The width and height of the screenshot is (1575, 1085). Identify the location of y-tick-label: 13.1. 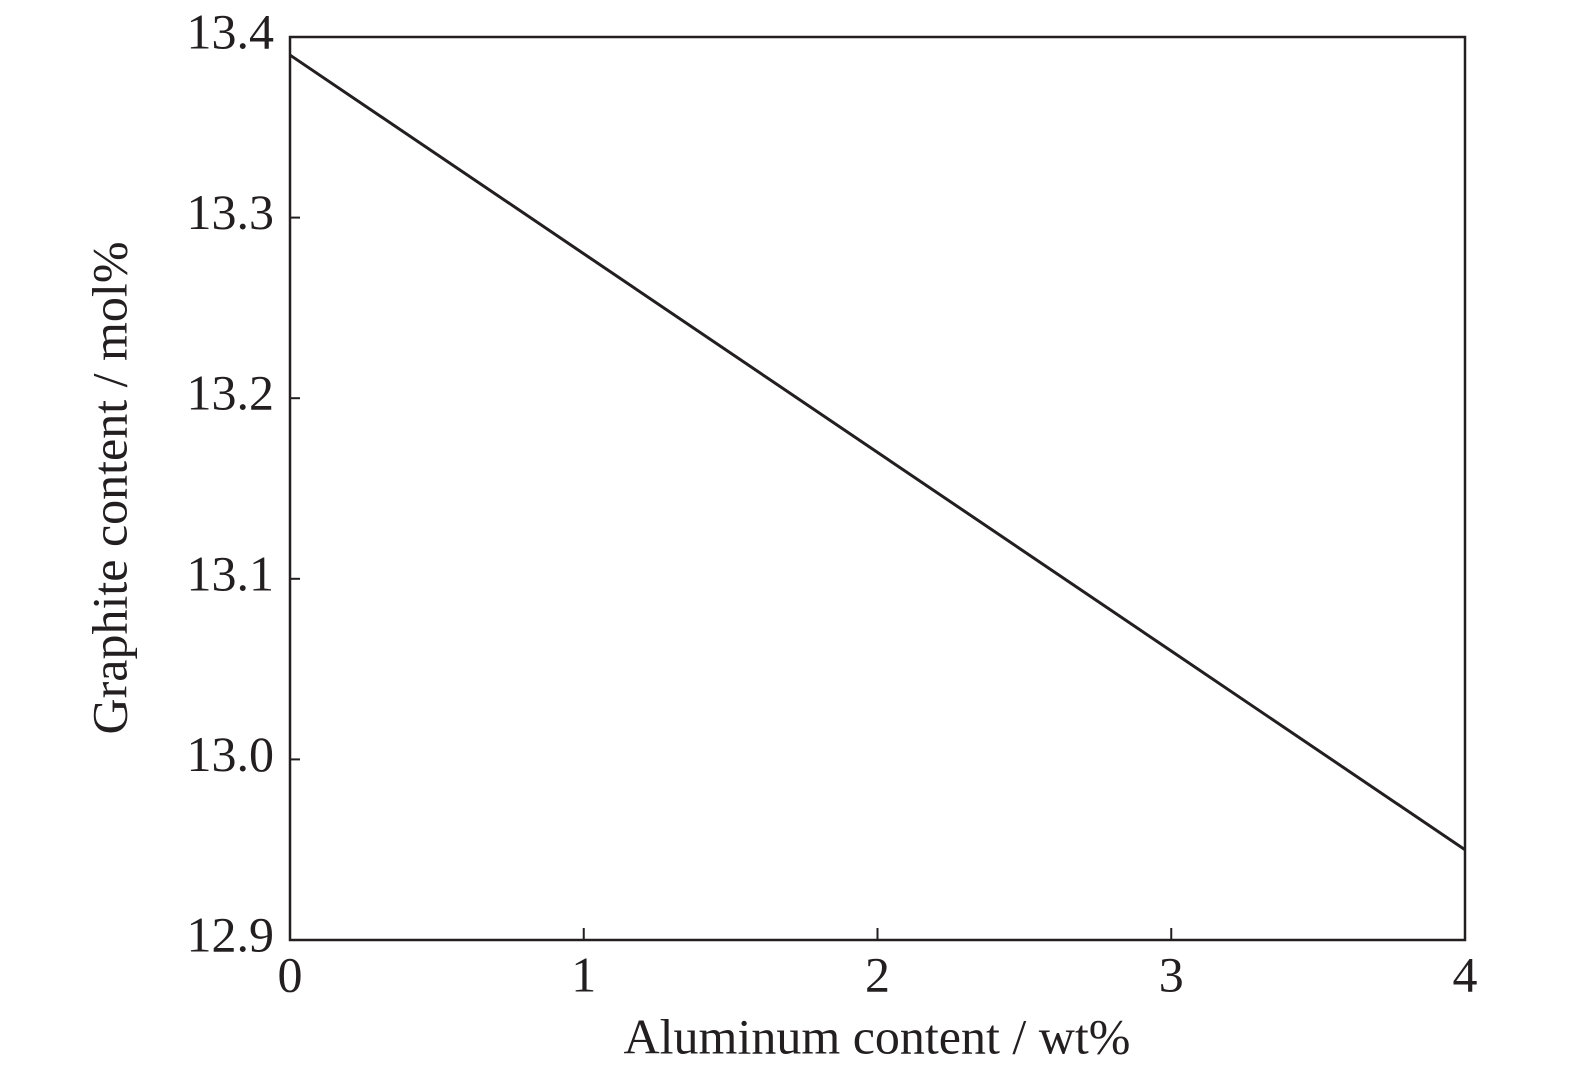
(231, 573).